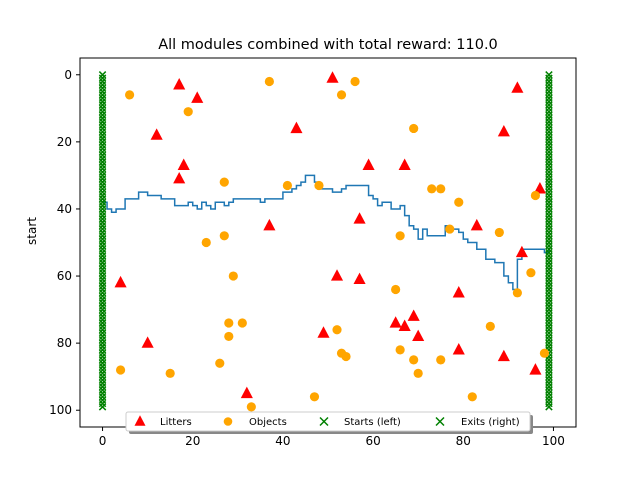 The width and height of the screenshot is (640, 480). I want to click on y-tick-label: 100, so click(60, 410).